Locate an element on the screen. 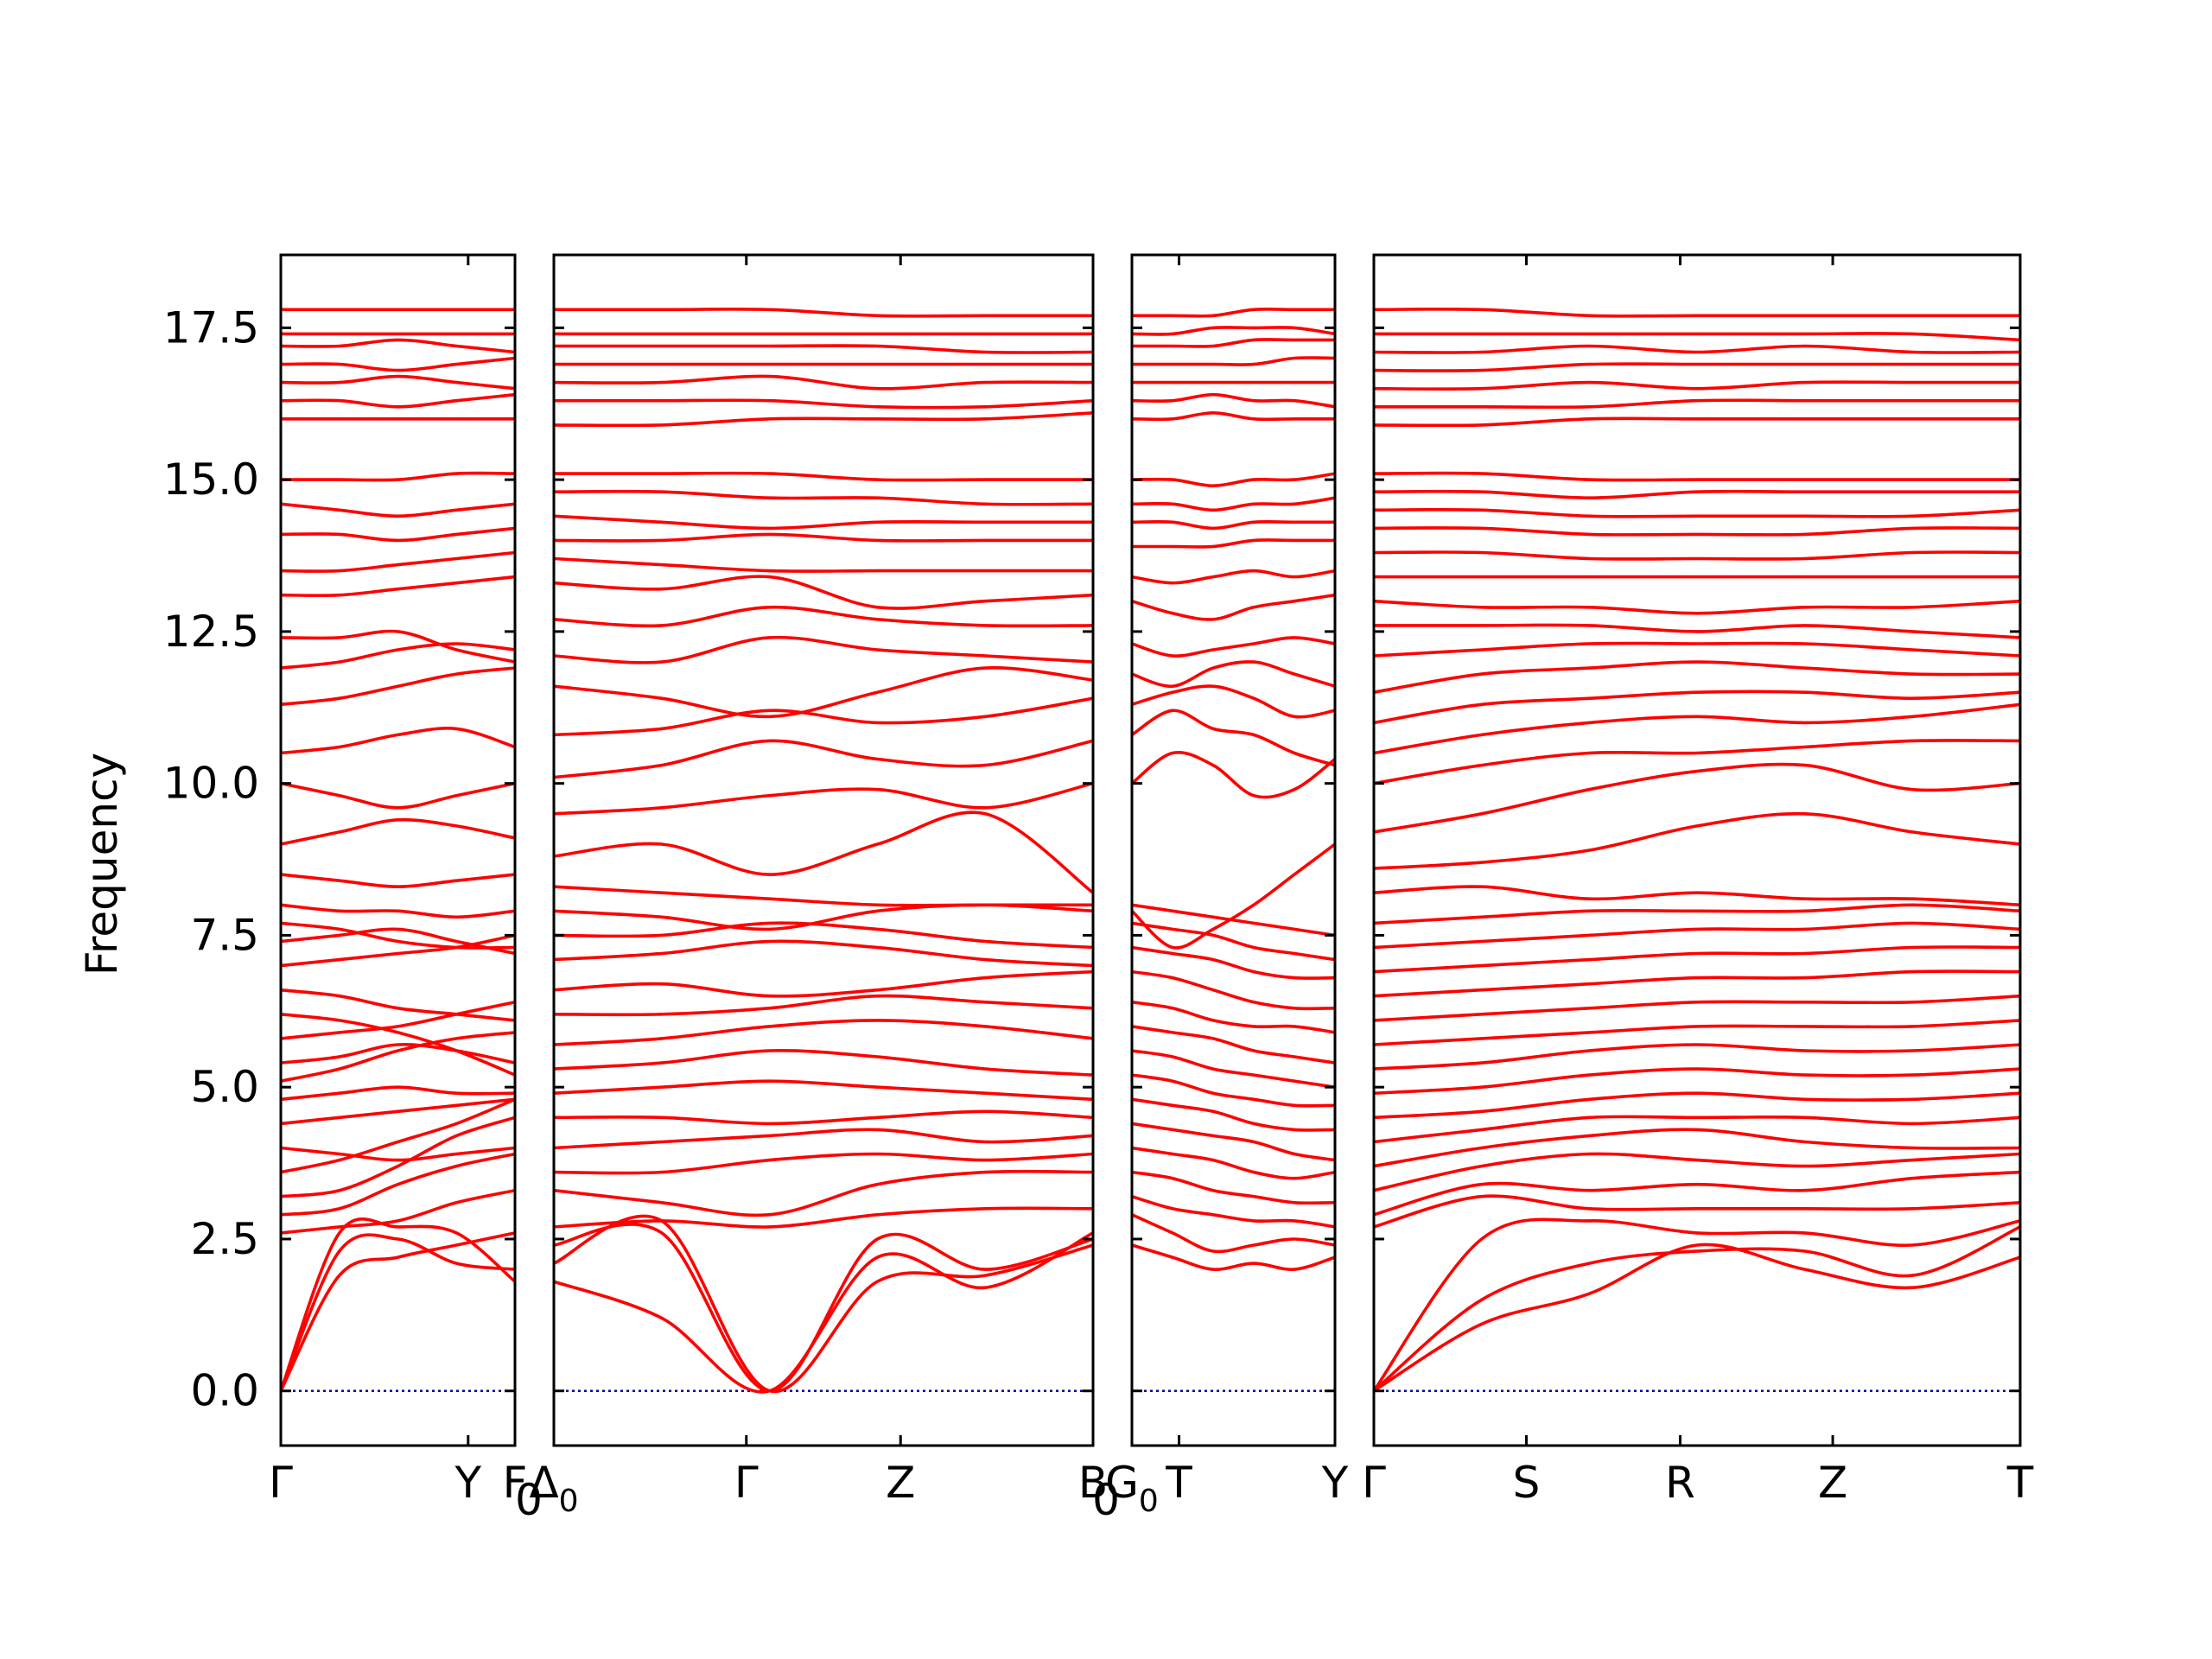 Image resolution: width=2212 pixels, height=1659 pixels. x-tick-label: B is located at coordinates (1093, 1483).